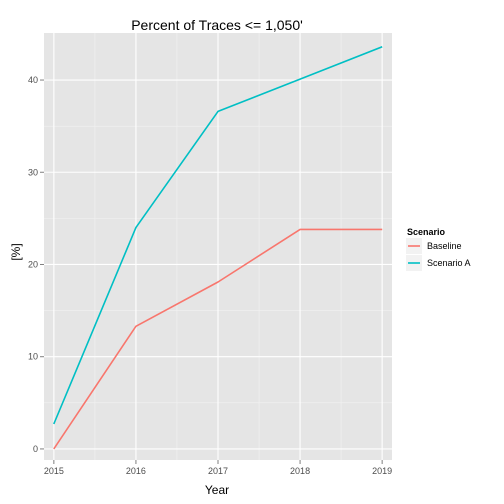  Describe the element at coordinates (449, 263) in the screenshot. I see `legend-label-scenario-a: Scenario A` at that location.